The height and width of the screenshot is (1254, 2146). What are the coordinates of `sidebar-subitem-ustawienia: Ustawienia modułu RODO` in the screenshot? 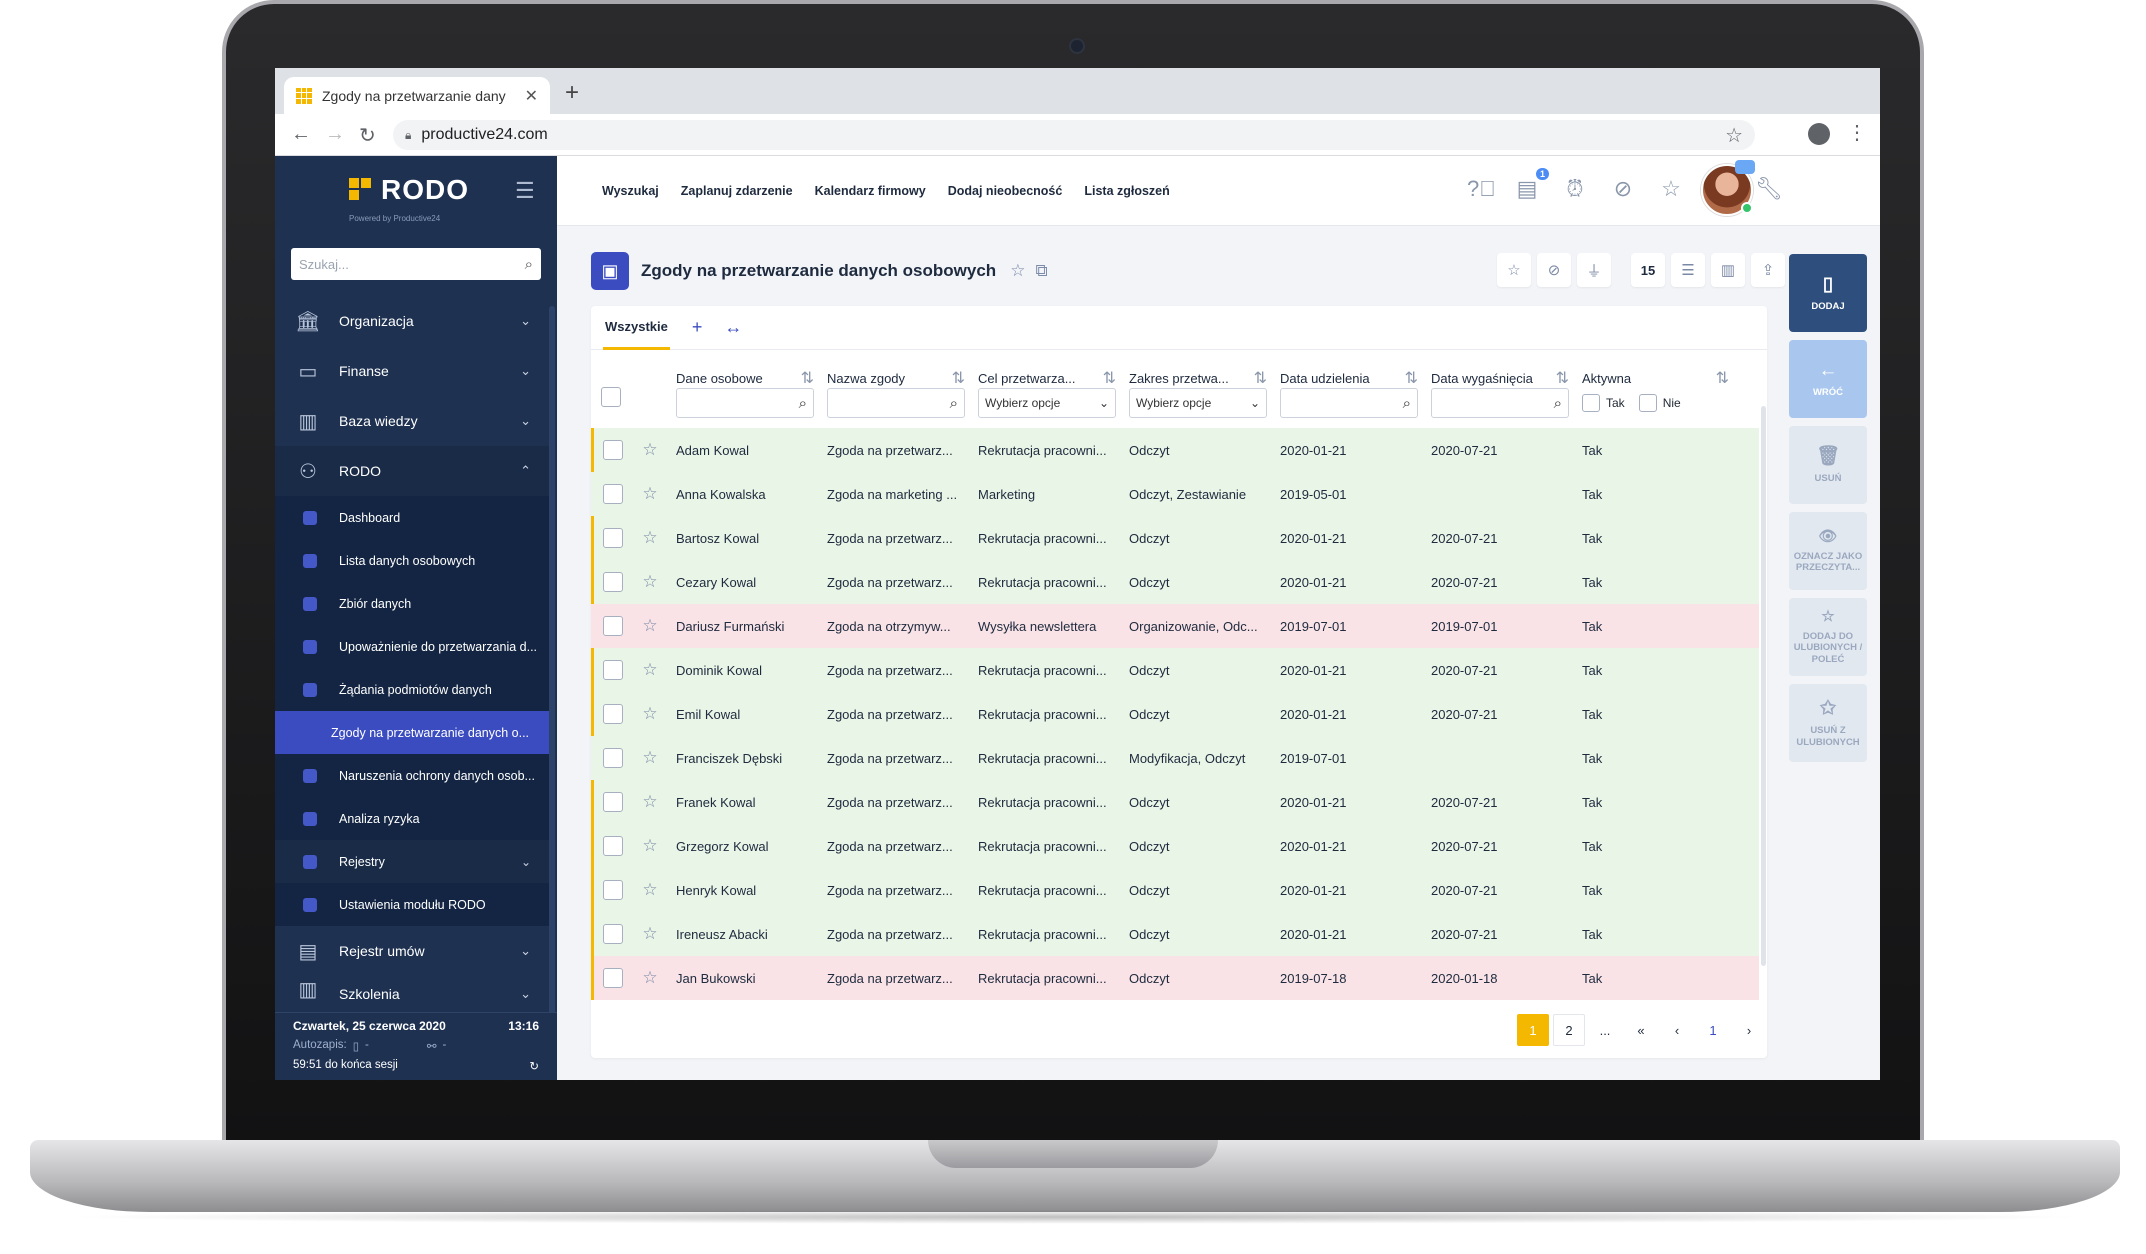 It's located at (412, 904).